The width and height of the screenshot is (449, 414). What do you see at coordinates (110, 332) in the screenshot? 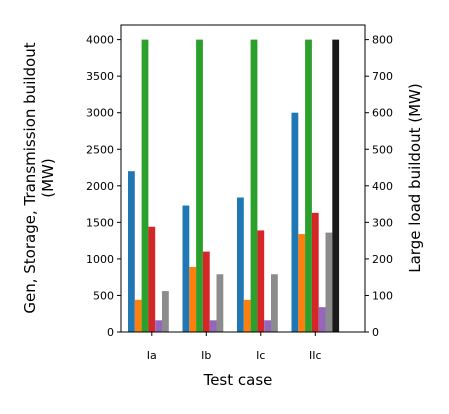
I see `left-tick-label: 0` at bounding box center [110, 332].